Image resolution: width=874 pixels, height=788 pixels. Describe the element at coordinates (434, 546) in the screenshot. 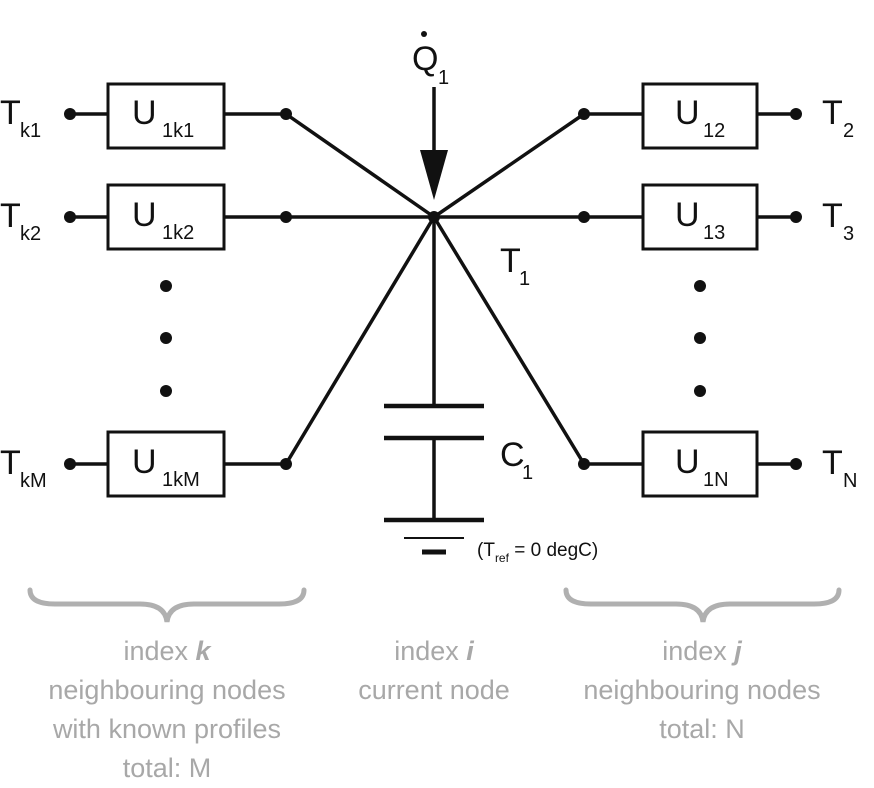

I see `ground-icon` at that location.